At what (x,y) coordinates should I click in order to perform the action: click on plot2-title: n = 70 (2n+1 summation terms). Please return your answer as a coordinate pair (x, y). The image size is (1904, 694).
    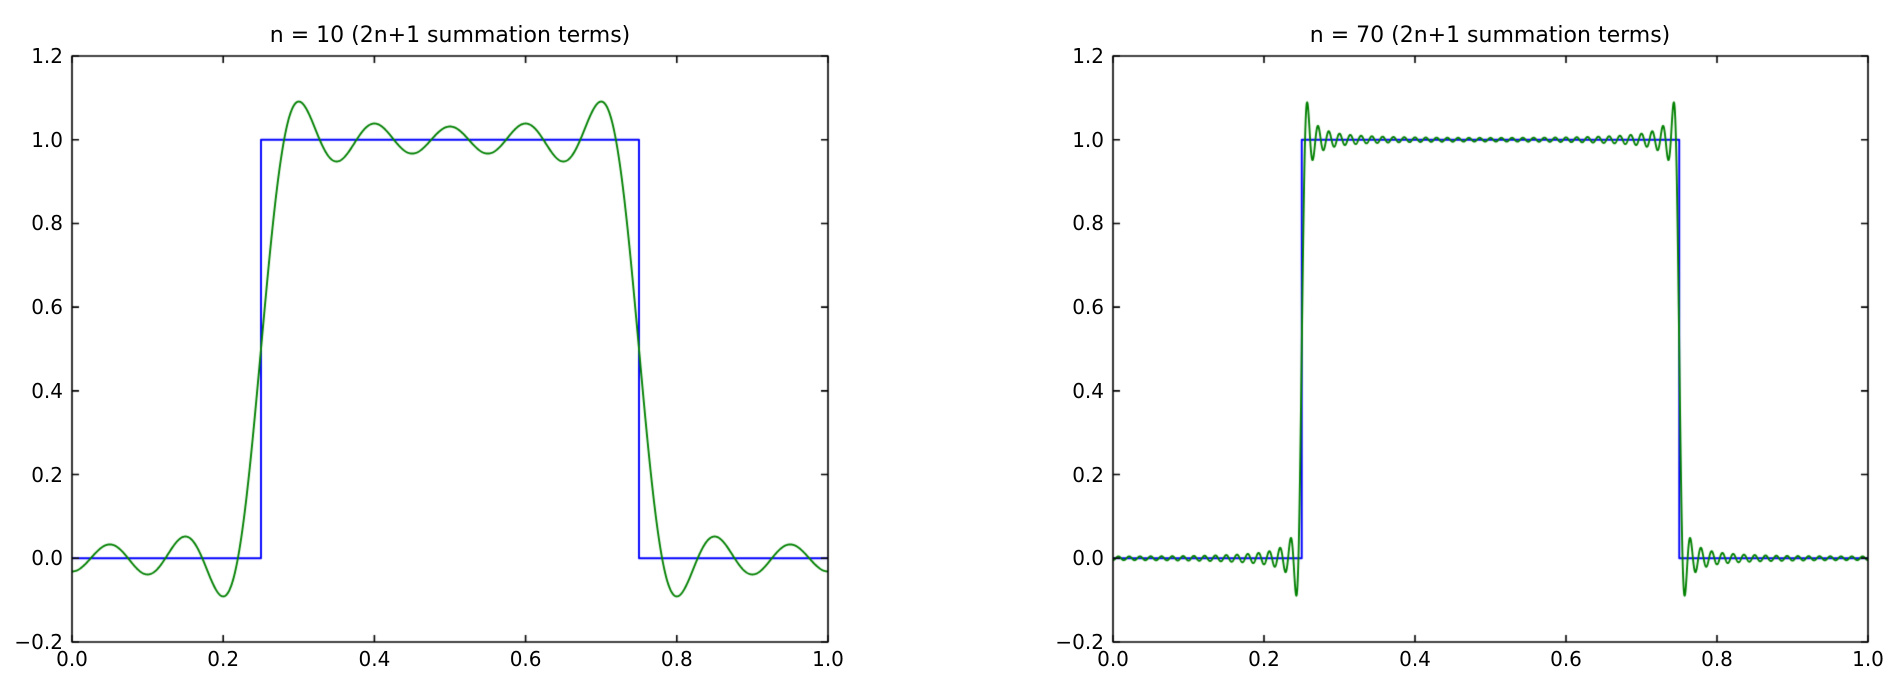
    Looking at the image, I should click on (1490, 35).